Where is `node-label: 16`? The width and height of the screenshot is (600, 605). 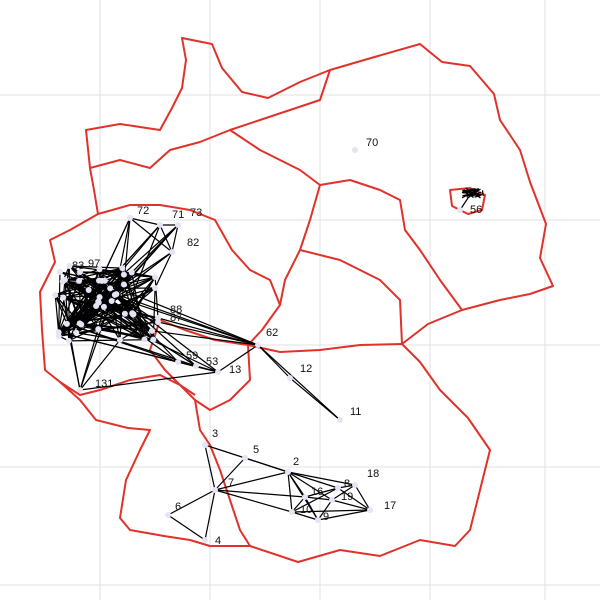 node-label: 16 is located at coordinates (317, 492).